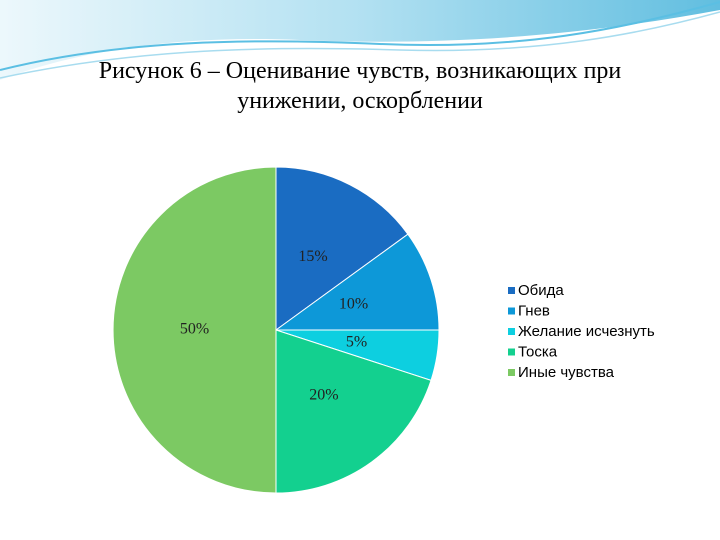 Image resolution: width=720 pixels, height=540 pixels. What do you see at coordinates (586, 331) in the screenshot?
I see `legend-label: Желание исчезнуть` at bounding box center [586, 331].